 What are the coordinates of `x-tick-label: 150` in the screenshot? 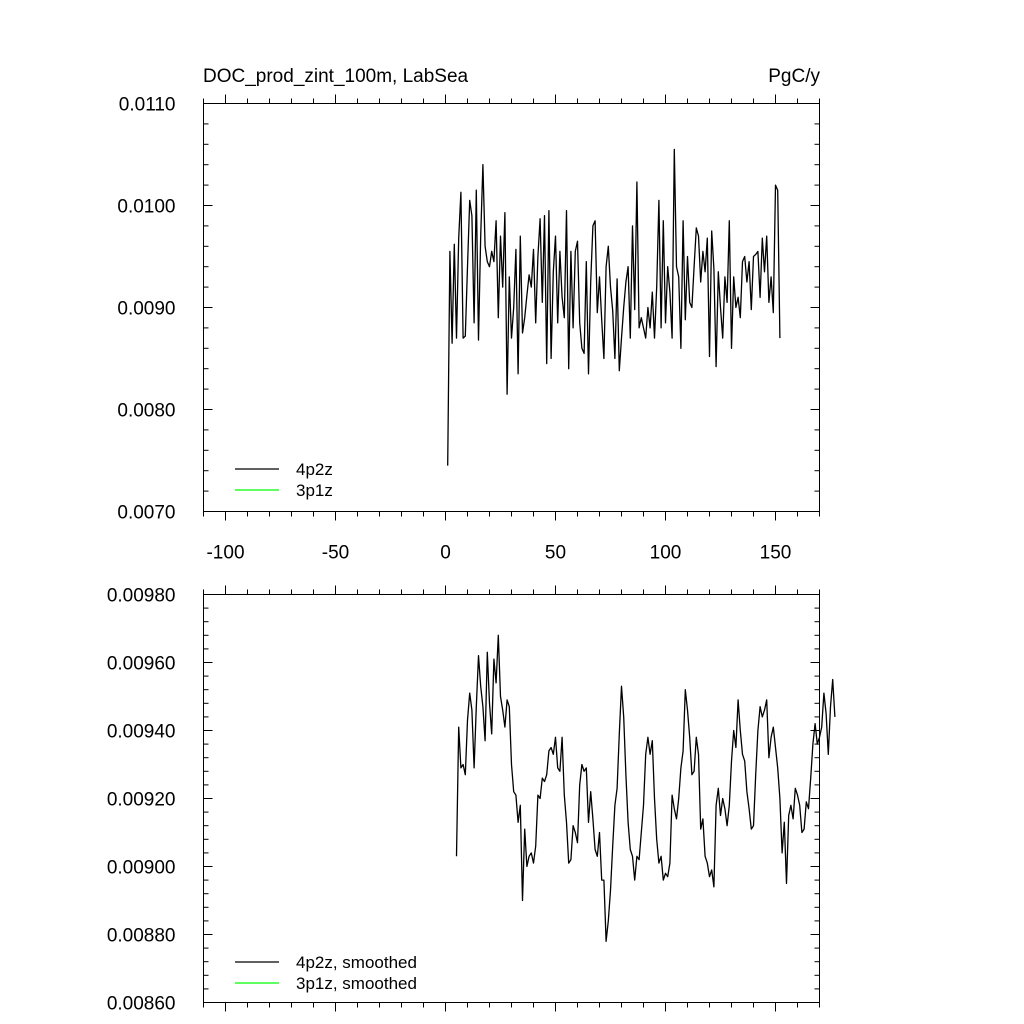 It's located at (776, 553).